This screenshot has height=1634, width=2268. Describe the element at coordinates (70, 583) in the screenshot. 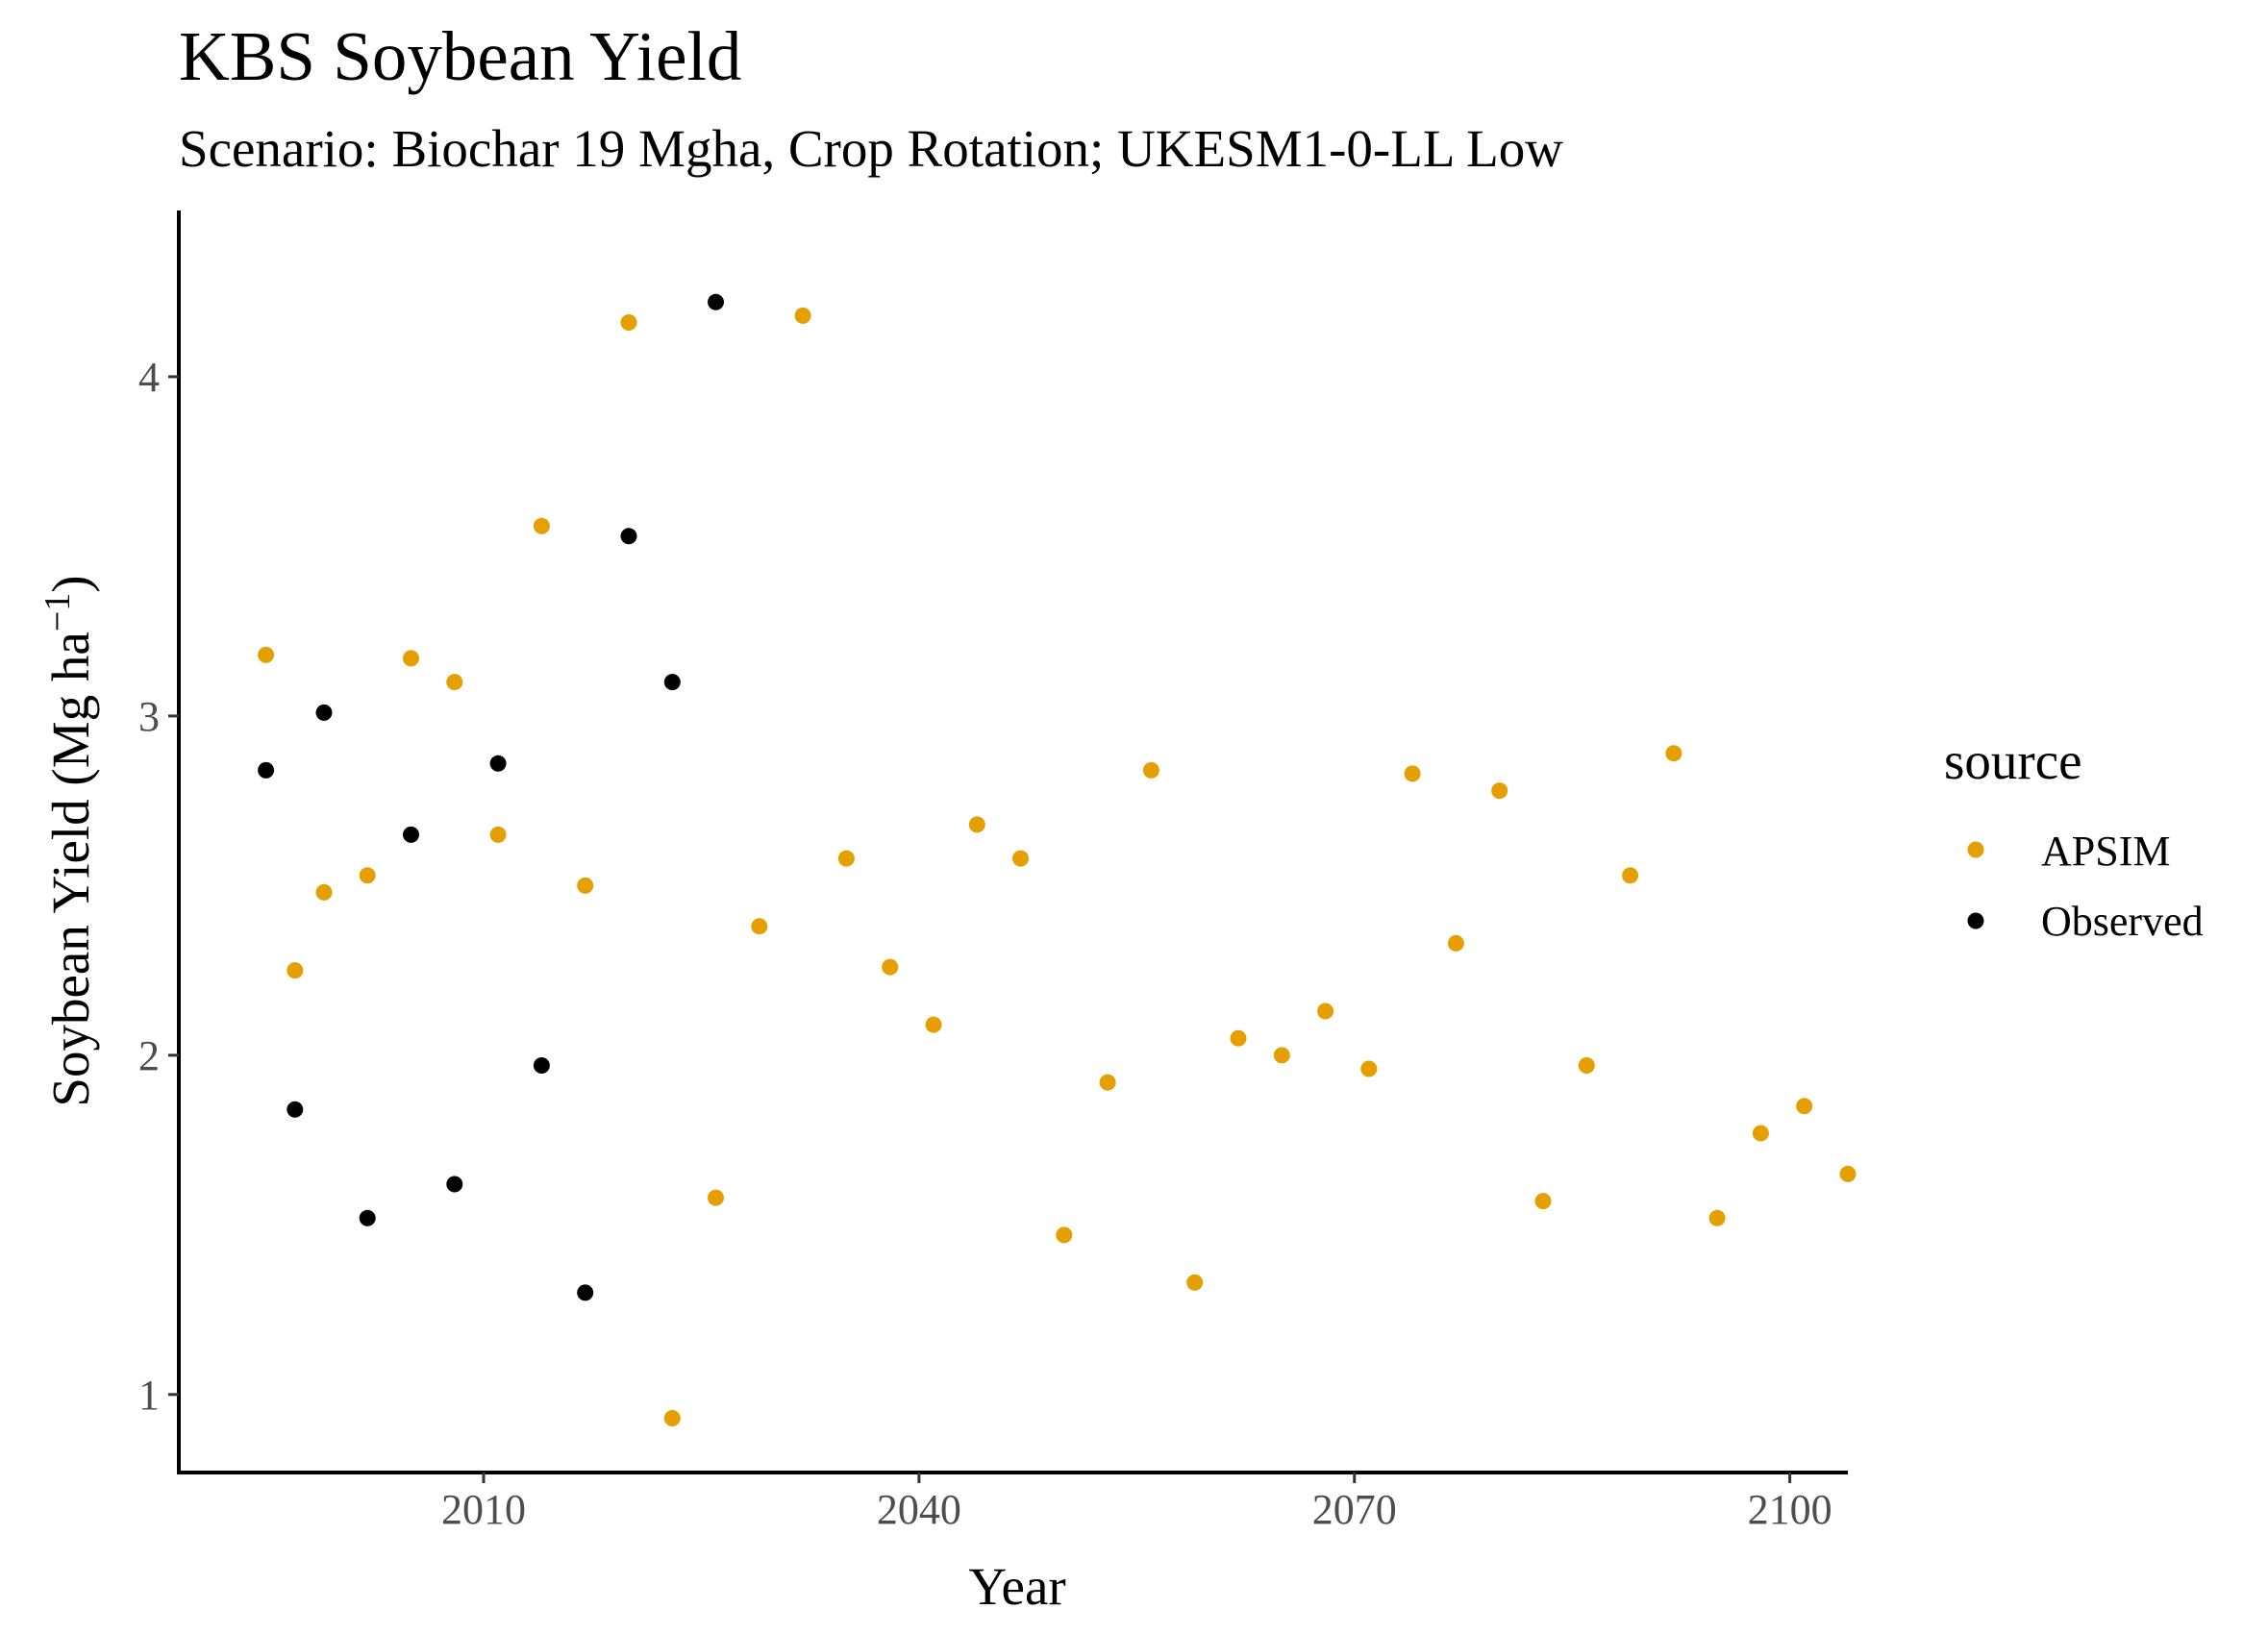

I see `y-axis-title-close: )` at that location.